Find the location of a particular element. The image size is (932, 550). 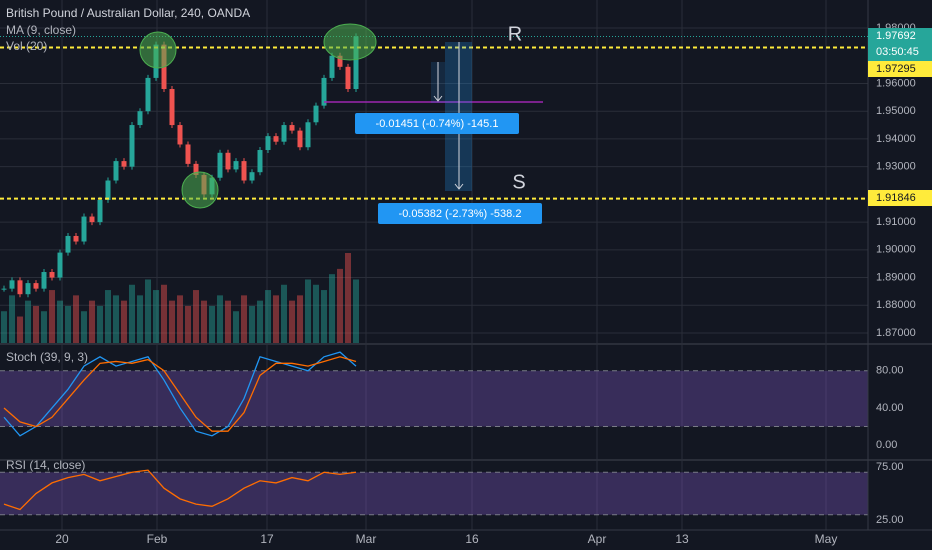

indicator-tick-label: 25.00 is located at coordinates (890, 520).